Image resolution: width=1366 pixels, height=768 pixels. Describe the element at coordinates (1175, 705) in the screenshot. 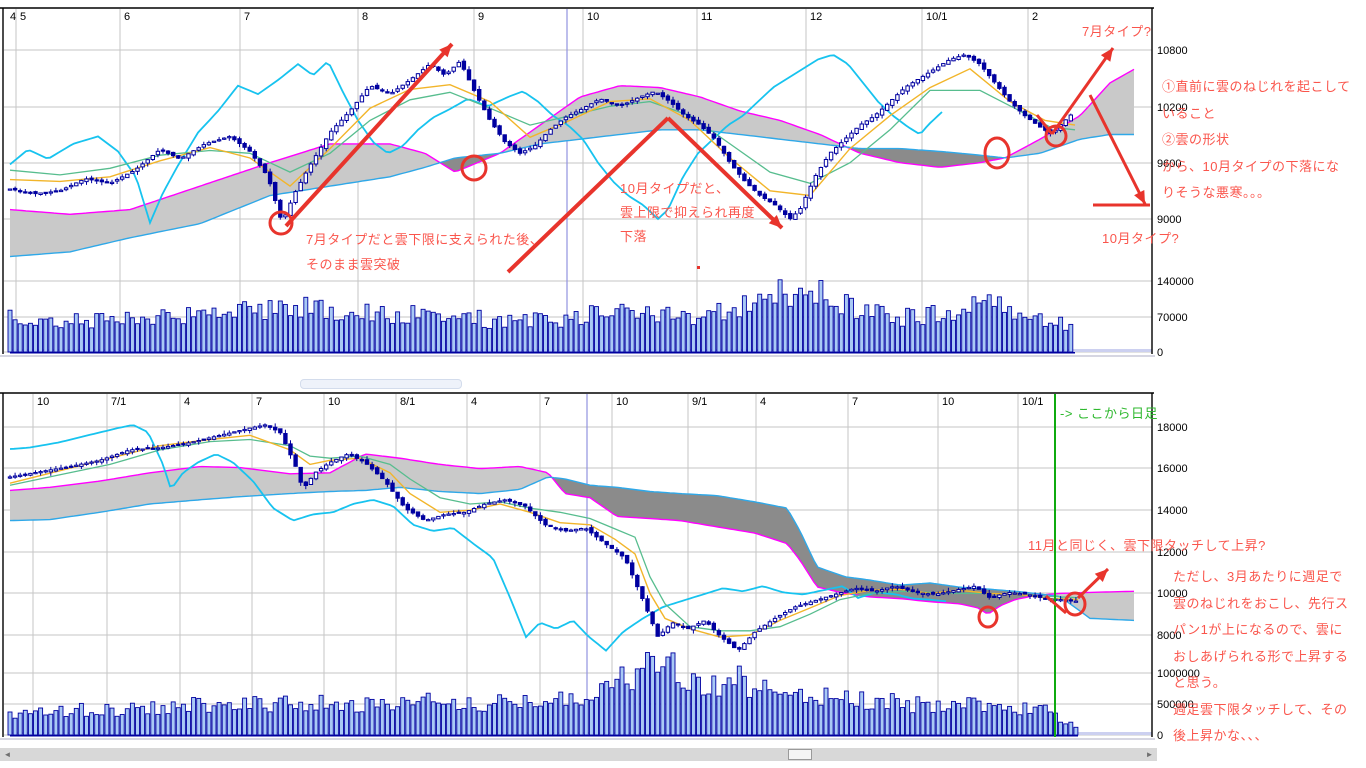

I see `svg-text: 500000` at that location.